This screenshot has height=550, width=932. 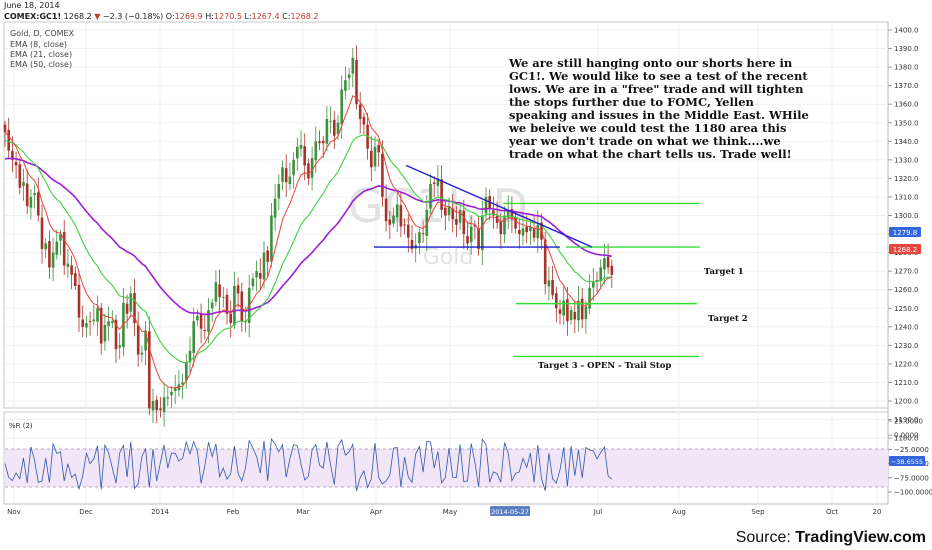 I want to click on price-badge-last: 1268.2, so click(x=905, y=249).